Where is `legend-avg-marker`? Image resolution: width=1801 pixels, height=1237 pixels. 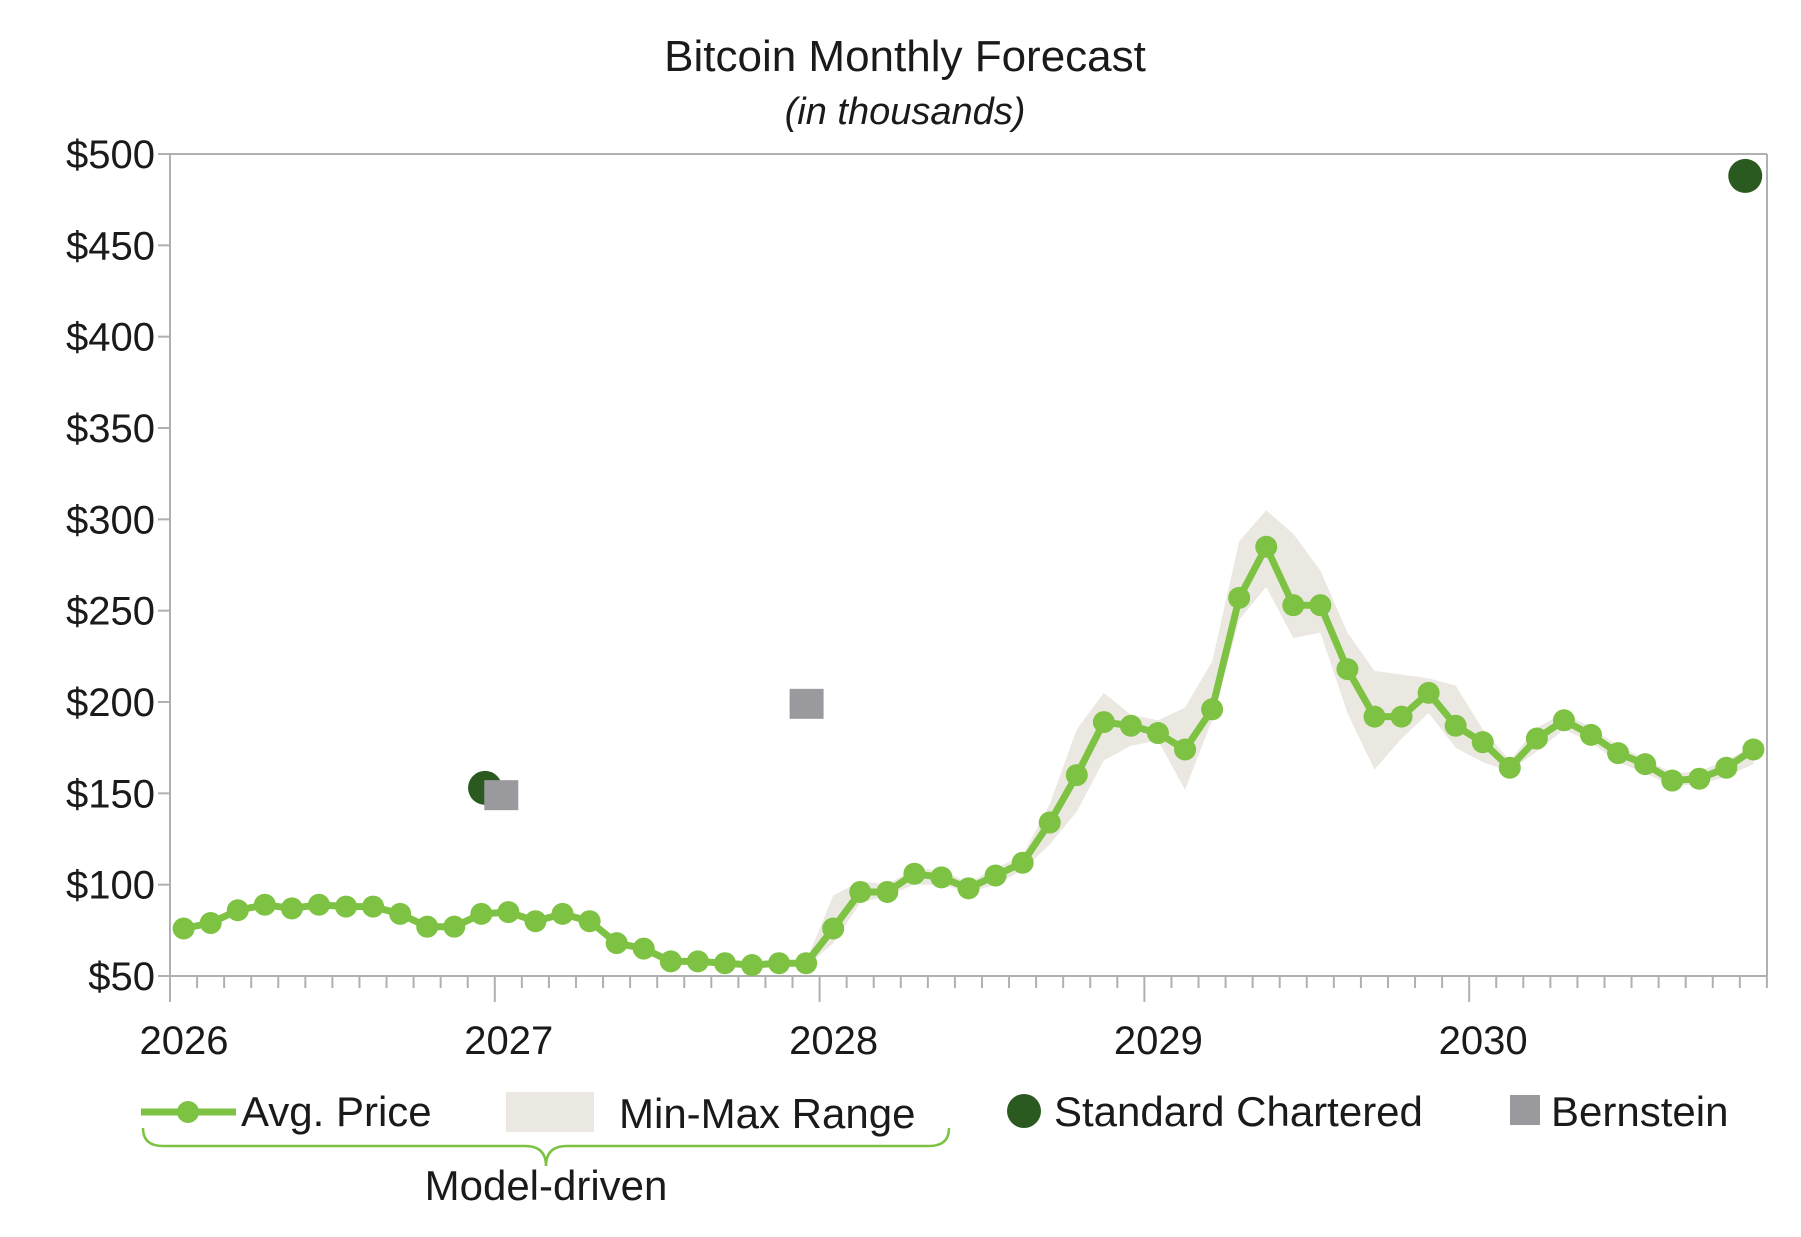
legend-avg-marker is located at coordinates (188, 1112).